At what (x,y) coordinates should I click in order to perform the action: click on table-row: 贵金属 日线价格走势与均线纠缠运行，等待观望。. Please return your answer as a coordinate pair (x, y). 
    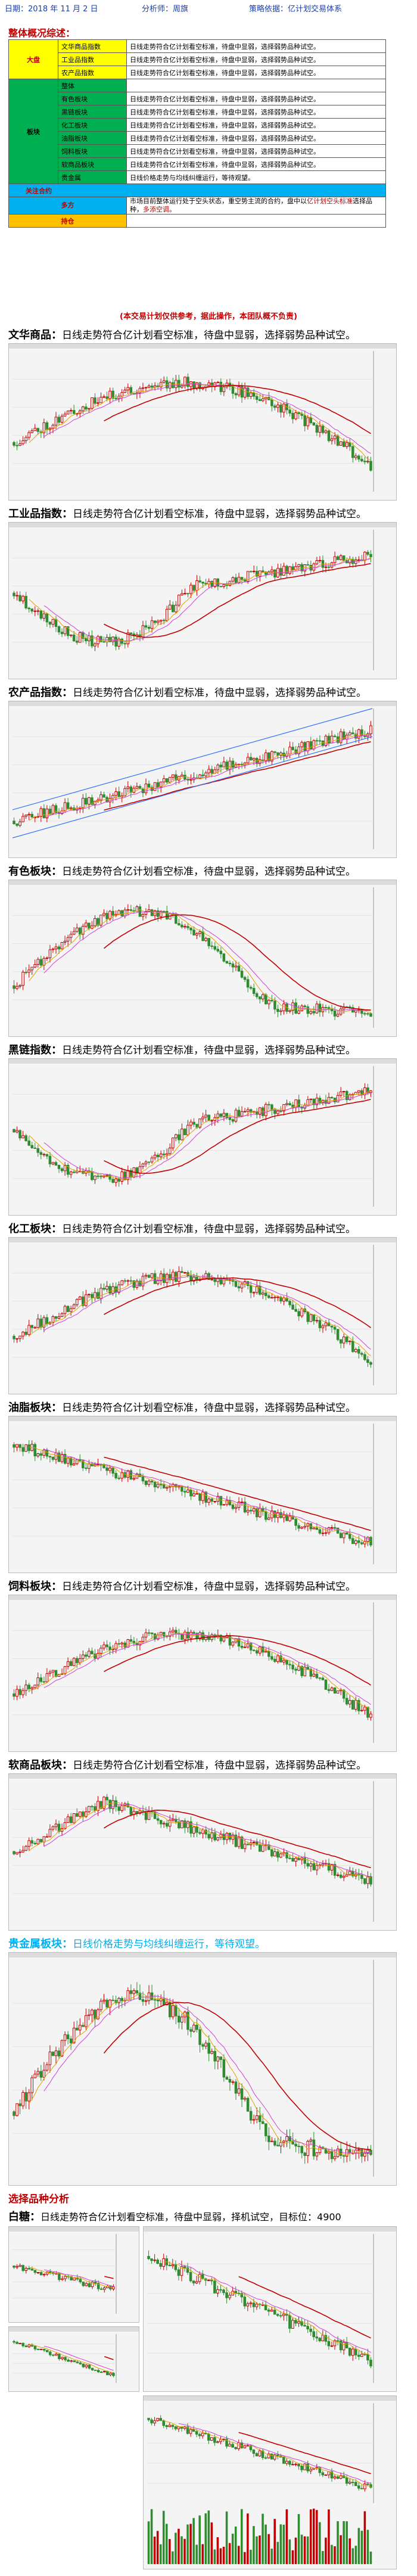
    Looking at the image, I should click on (197, 177).